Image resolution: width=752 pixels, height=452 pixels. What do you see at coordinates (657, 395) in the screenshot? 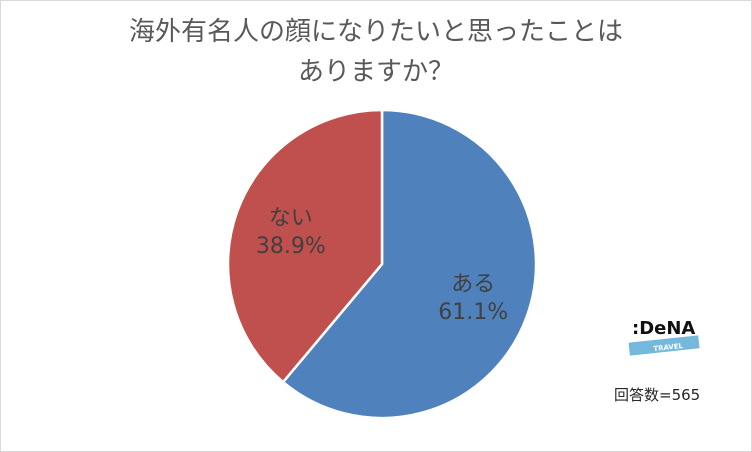
I see `respondent-count: 回答数=565` at bounding box center [657, 395].